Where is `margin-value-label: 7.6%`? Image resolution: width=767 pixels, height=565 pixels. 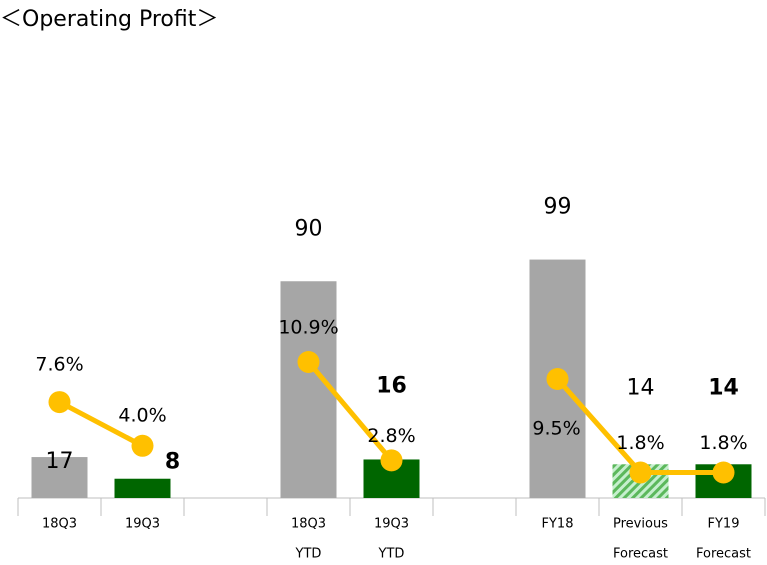 margin-value-label: 7.6% is located at coordinates (59, 365).